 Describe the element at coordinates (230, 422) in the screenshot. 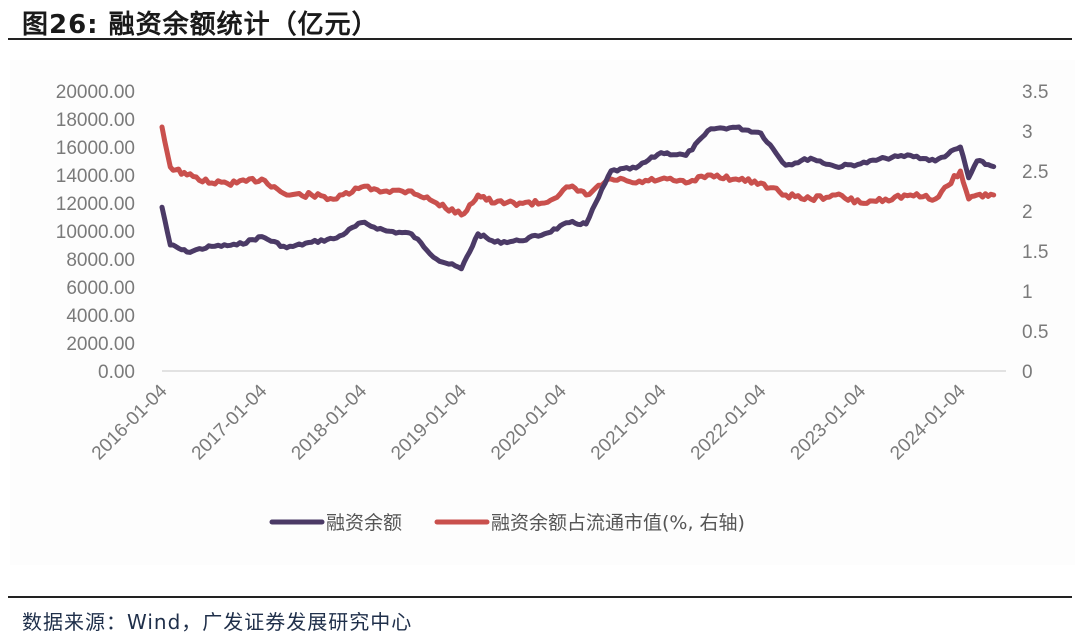

I see `x-tick-label: 2017-01-04` at that location.